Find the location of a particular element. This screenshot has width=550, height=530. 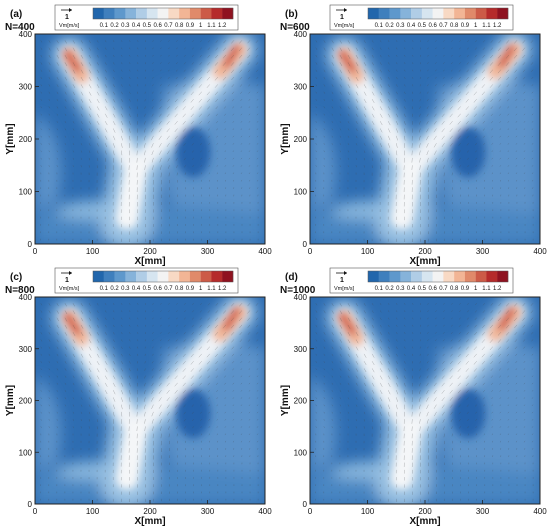

colorbar-tick-label: 0.8 is located at coordinates (454, 26).